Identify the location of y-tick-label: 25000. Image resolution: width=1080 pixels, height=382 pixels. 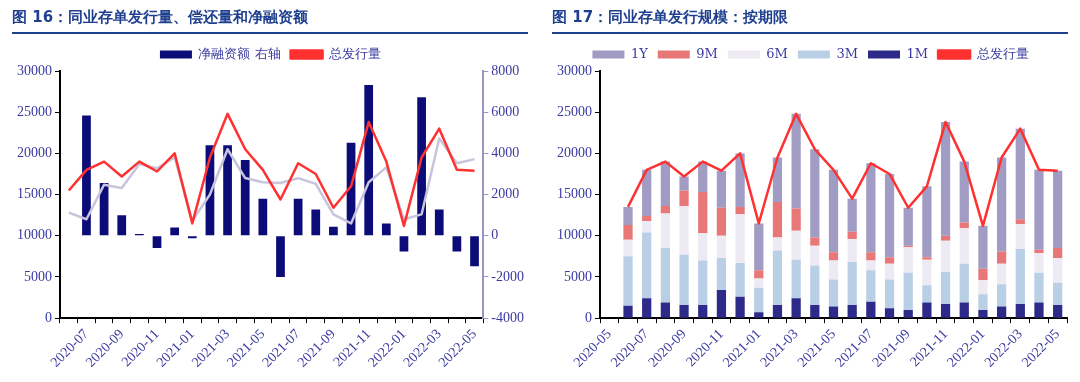
(574, 111).